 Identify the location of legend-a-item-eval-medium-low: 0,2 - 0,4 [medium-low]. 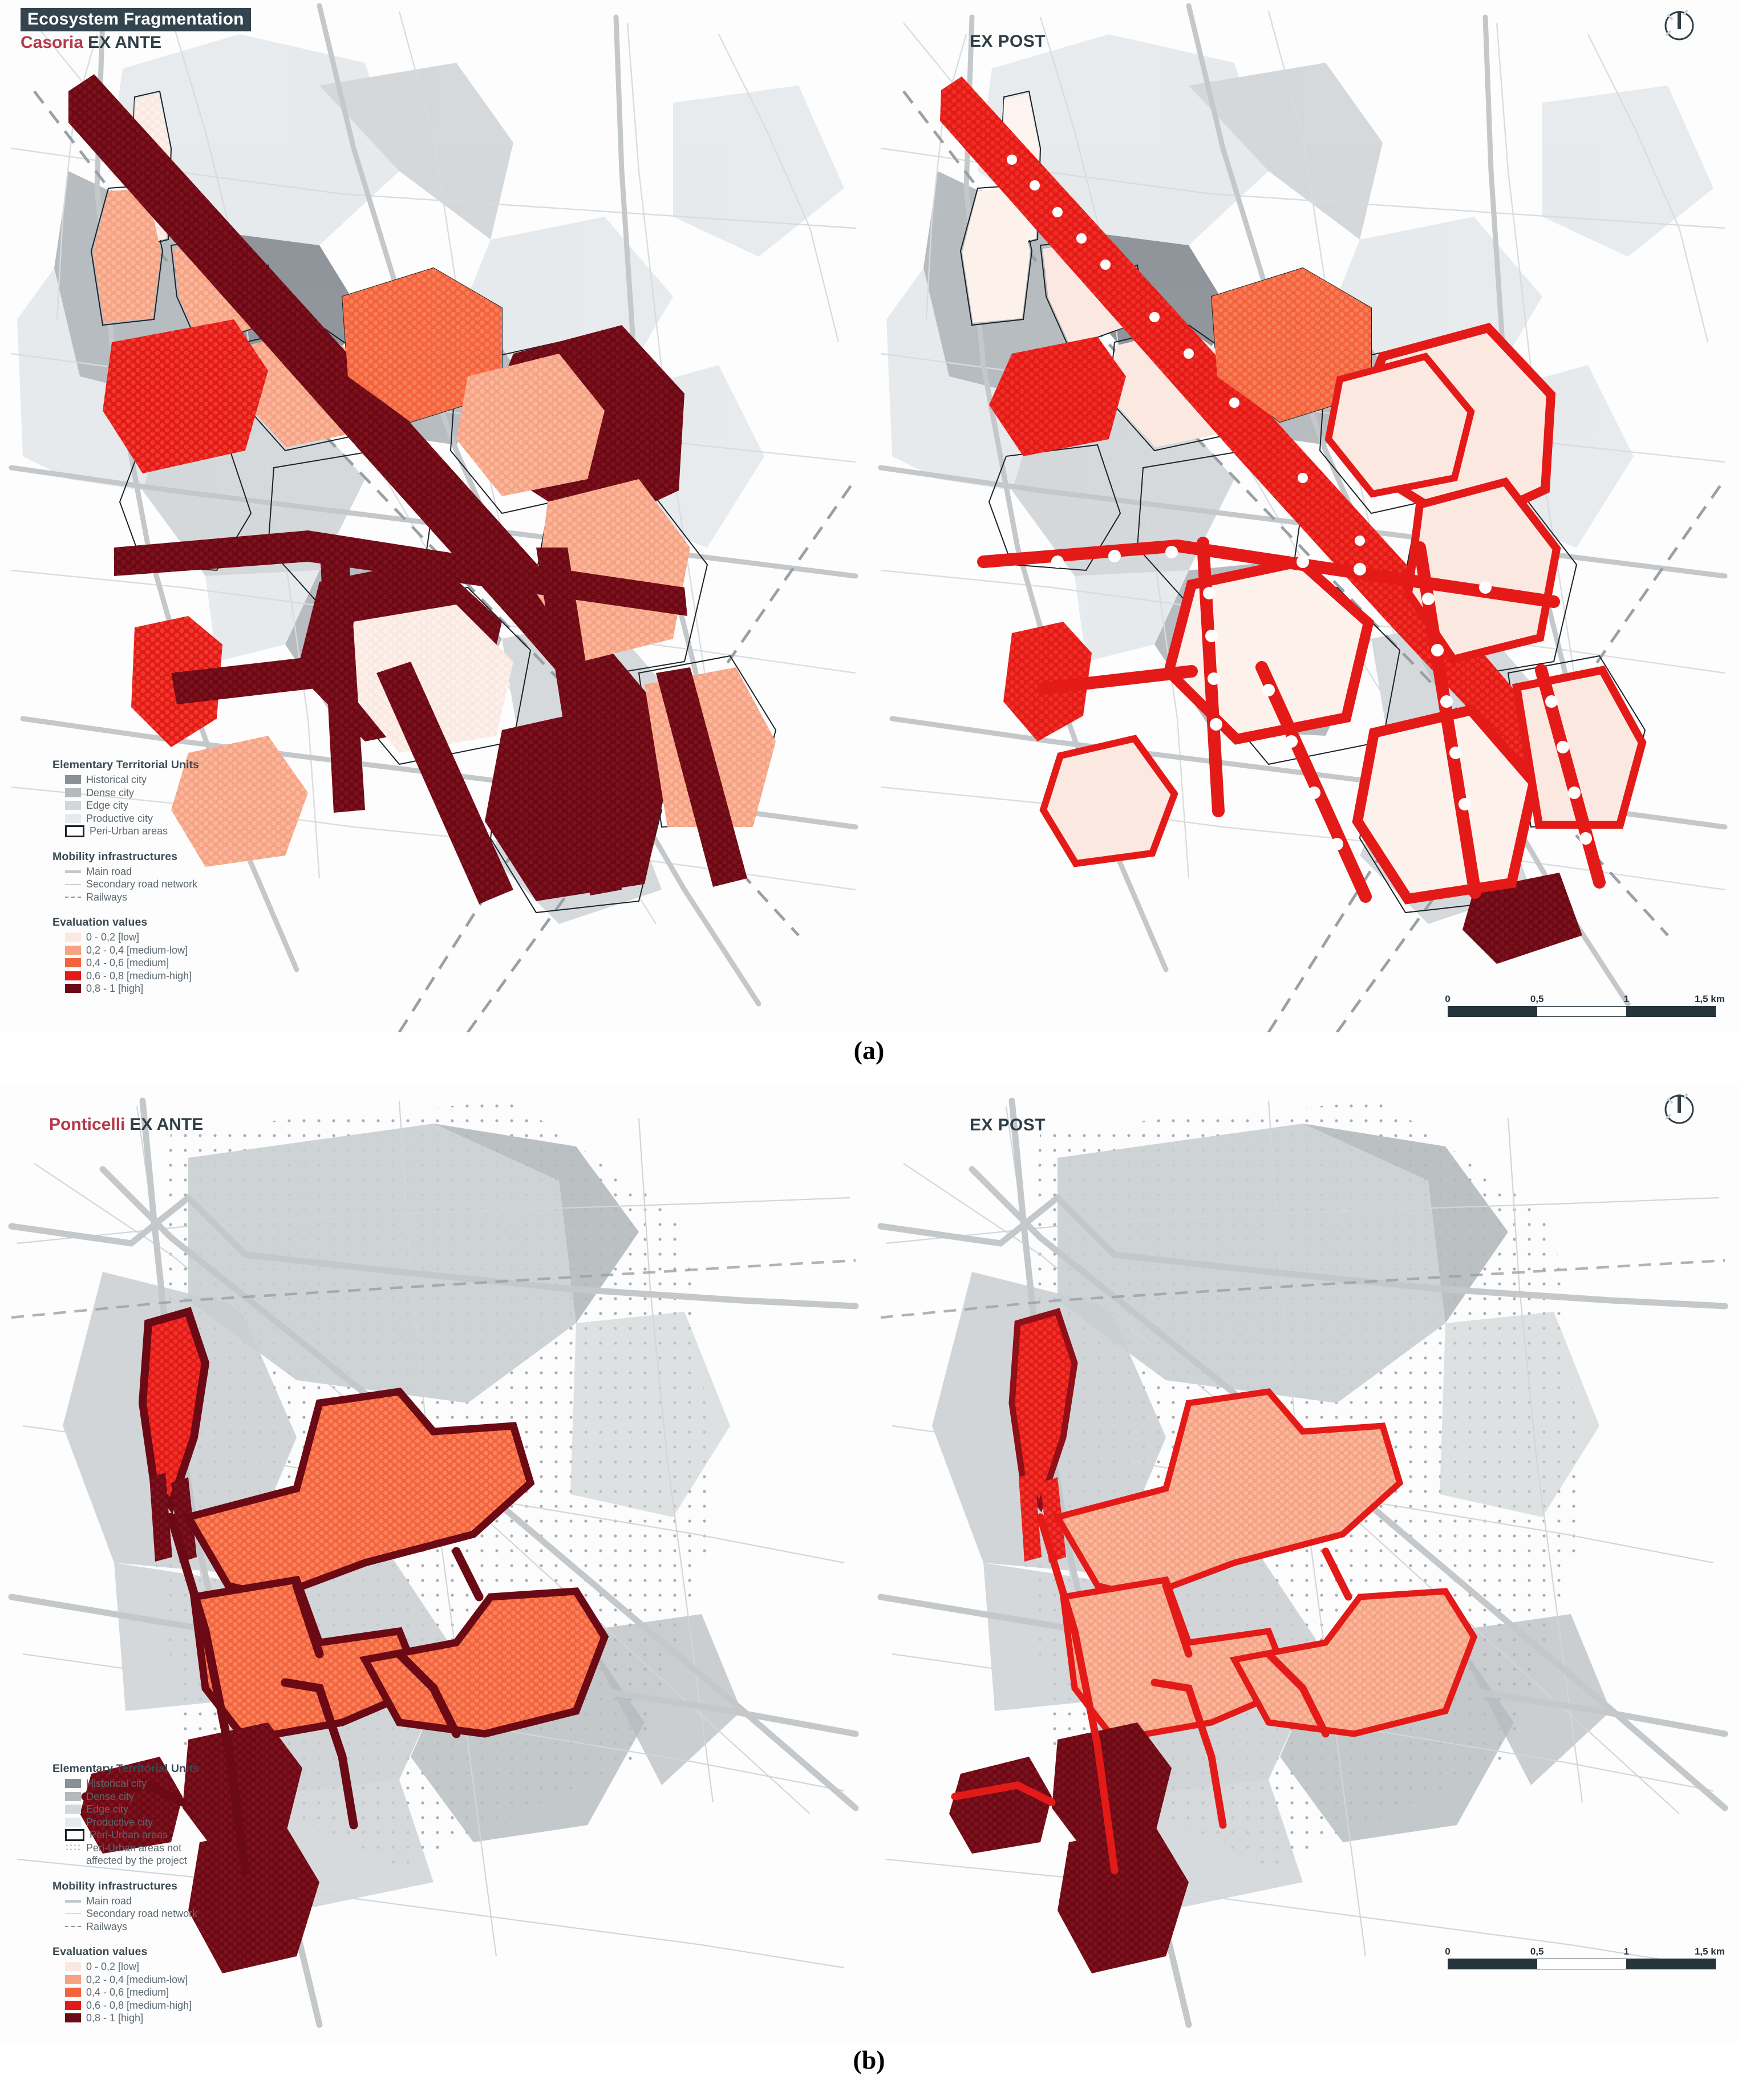
(125, 950).